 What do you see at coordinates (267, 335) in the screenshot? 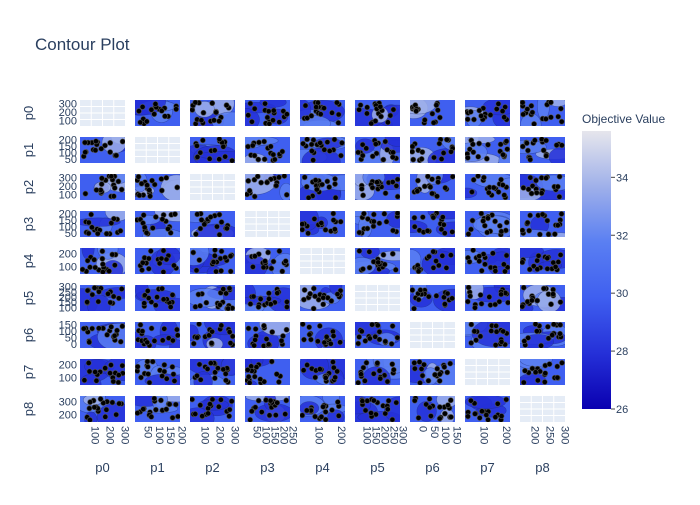
I see `subplot-p3-vs-p6` at bounding box center [267, 335].